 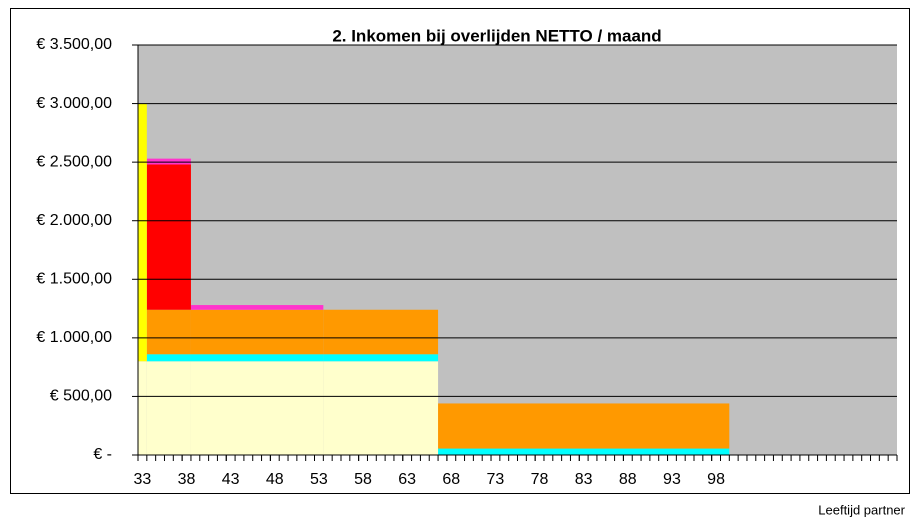 What do you see at coordinates (496, 35) in the screenshot?
I see `chart-title: 2. Inkomen bij overlijden NETTO / maand` at bounding box center [496, 35].